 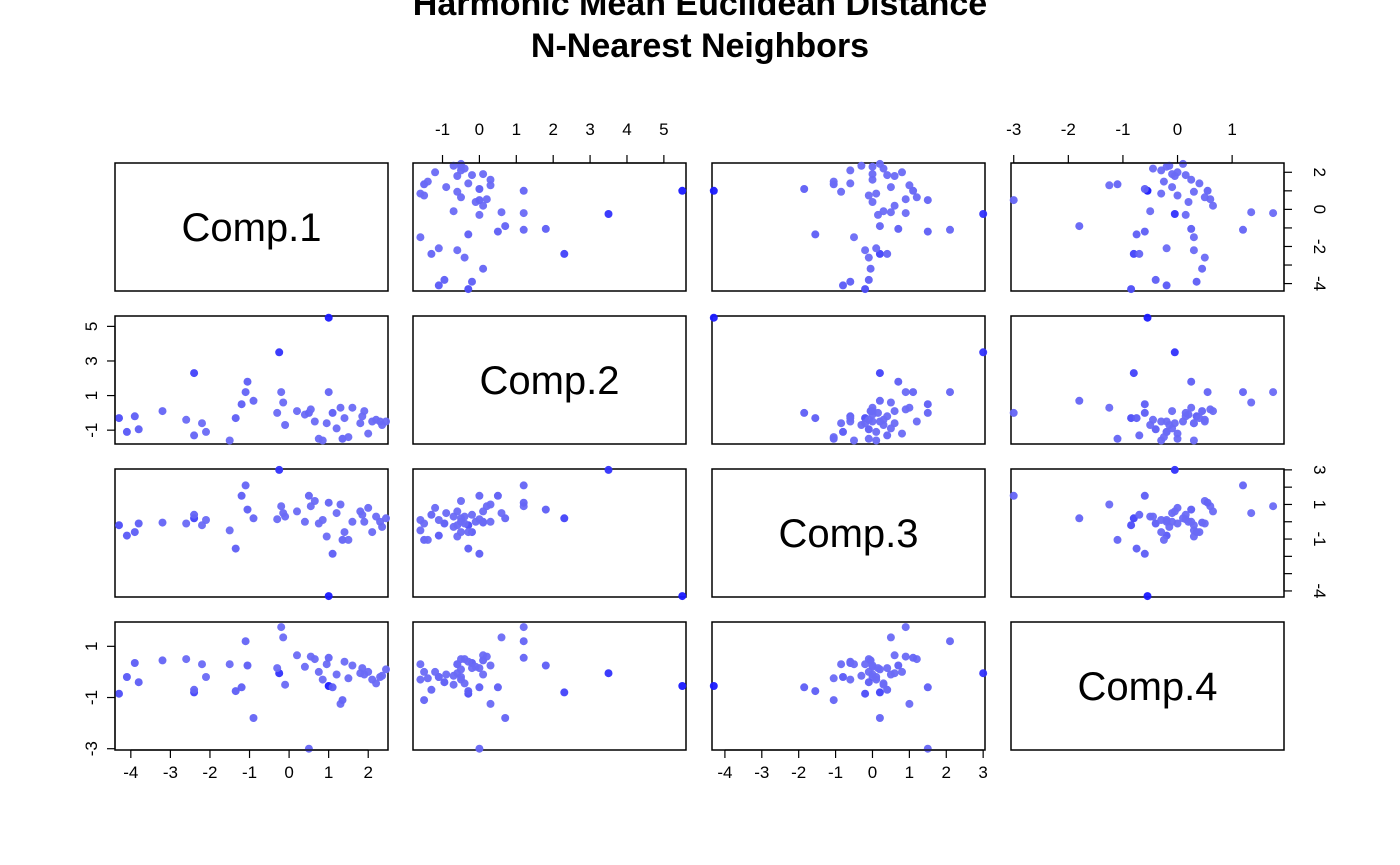 What do you see at coordinates (479, 129) in the screenshot?
I see `tick-label-top-2: 0` at bounding box center [479, 129].